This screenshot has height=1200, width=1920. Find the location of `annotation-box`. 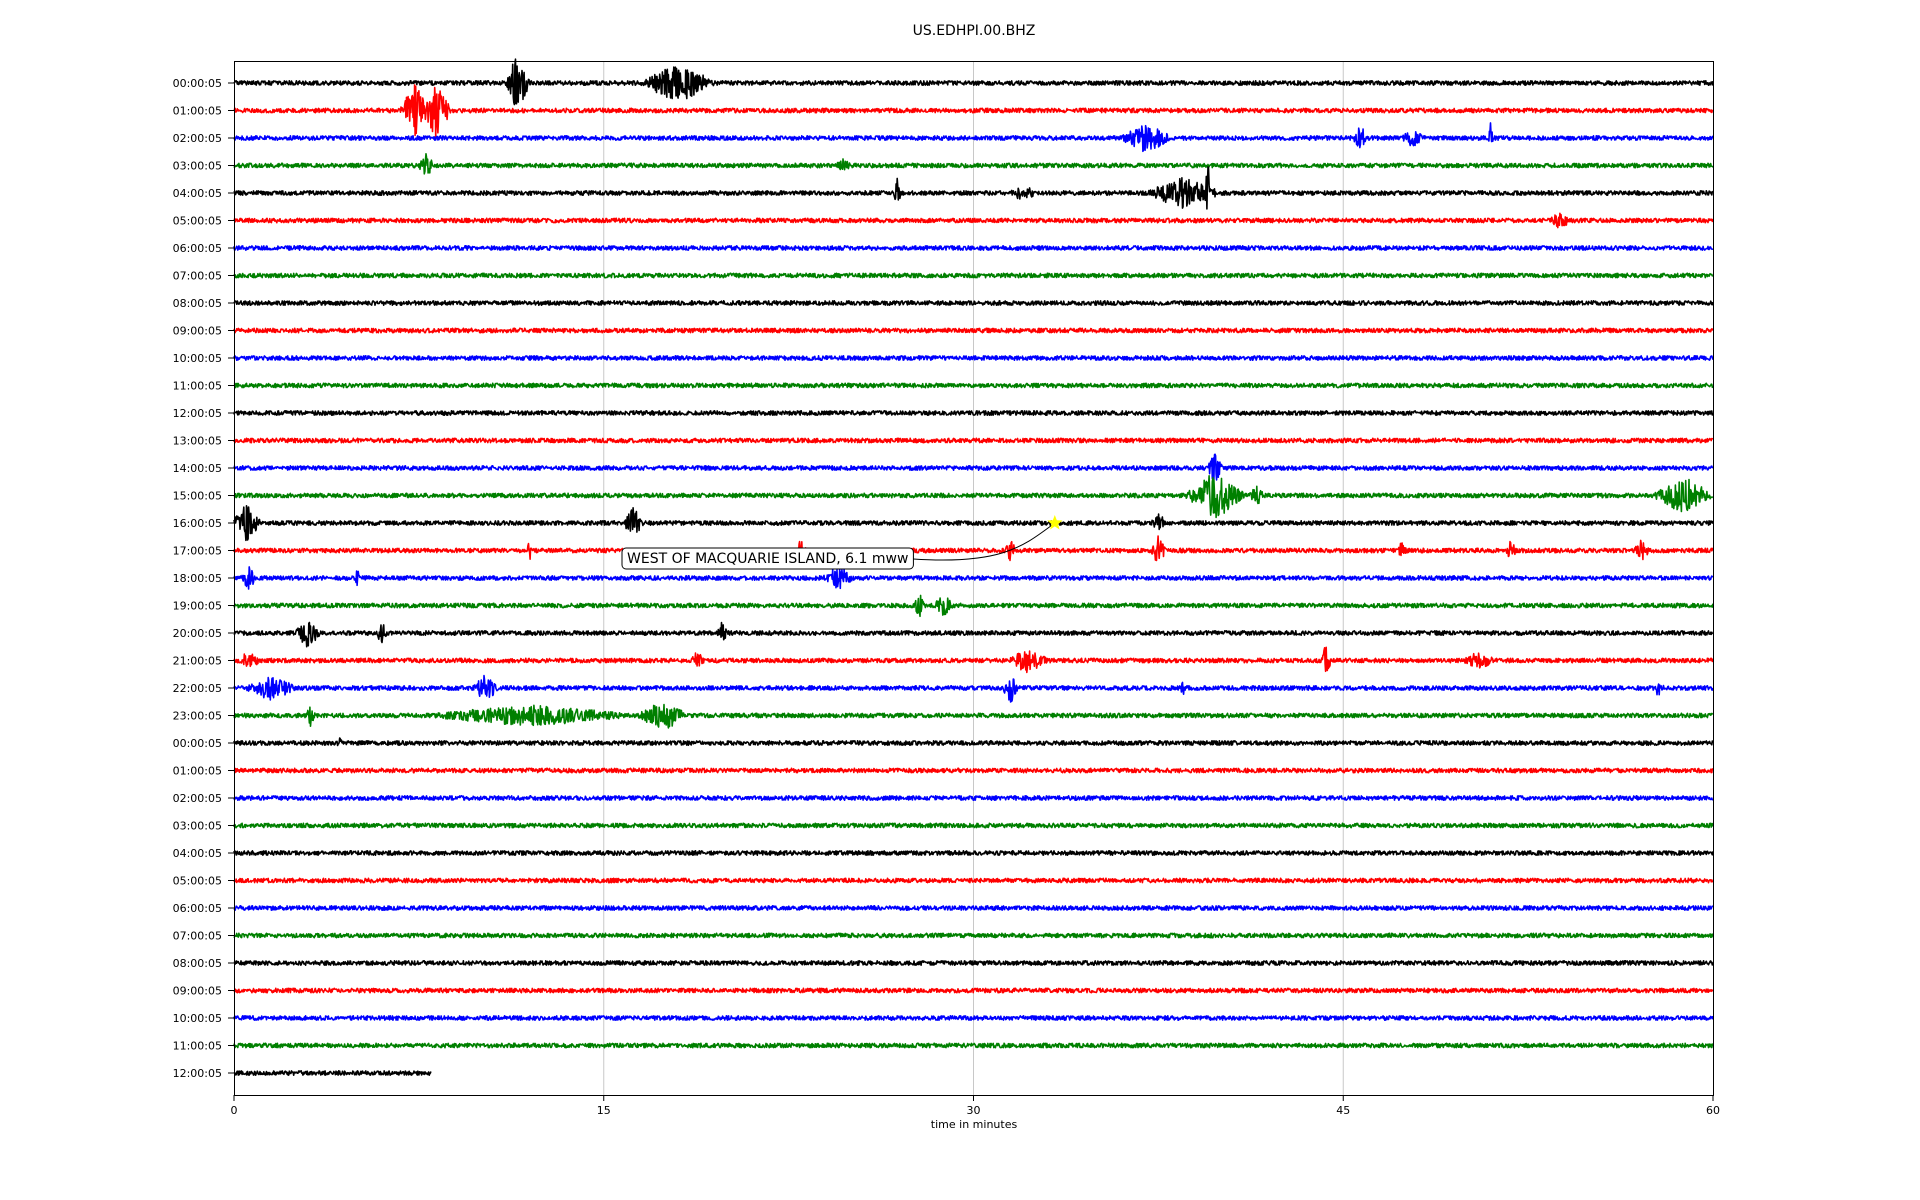

annotation-box is located at coordinates (767, 558).